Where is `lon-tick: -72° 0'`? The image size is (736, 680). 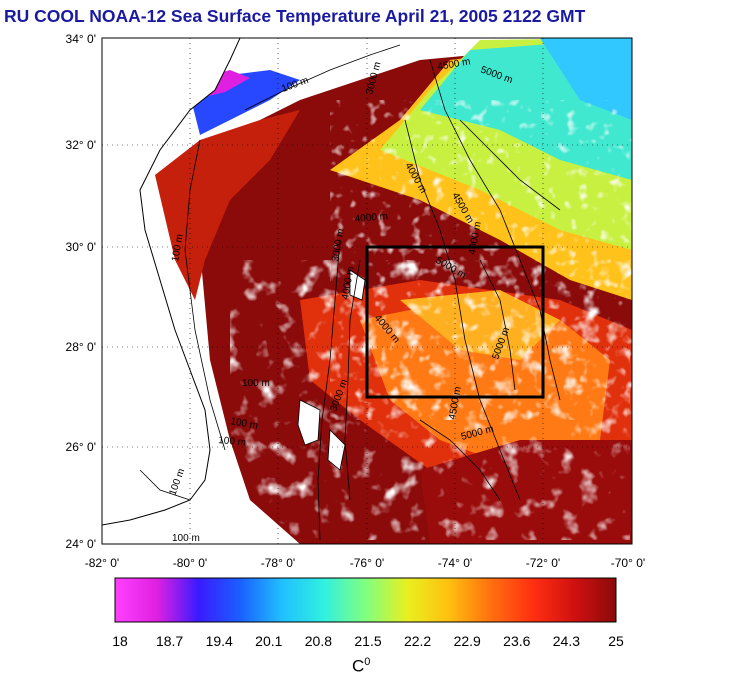 lon-tick: -72° 0' is located at coordinates (543, 563).